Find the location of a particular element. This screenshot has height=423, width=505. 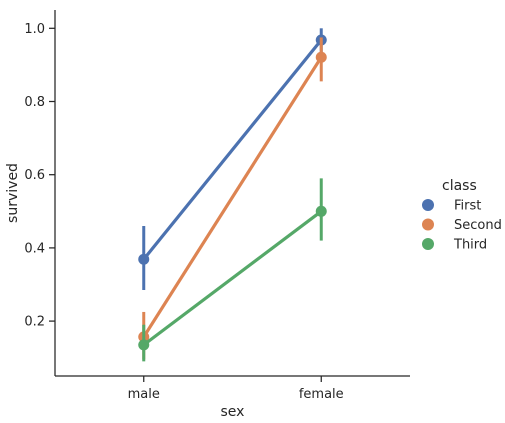

y-axis-label: survived is located at coordinates (13, 193).